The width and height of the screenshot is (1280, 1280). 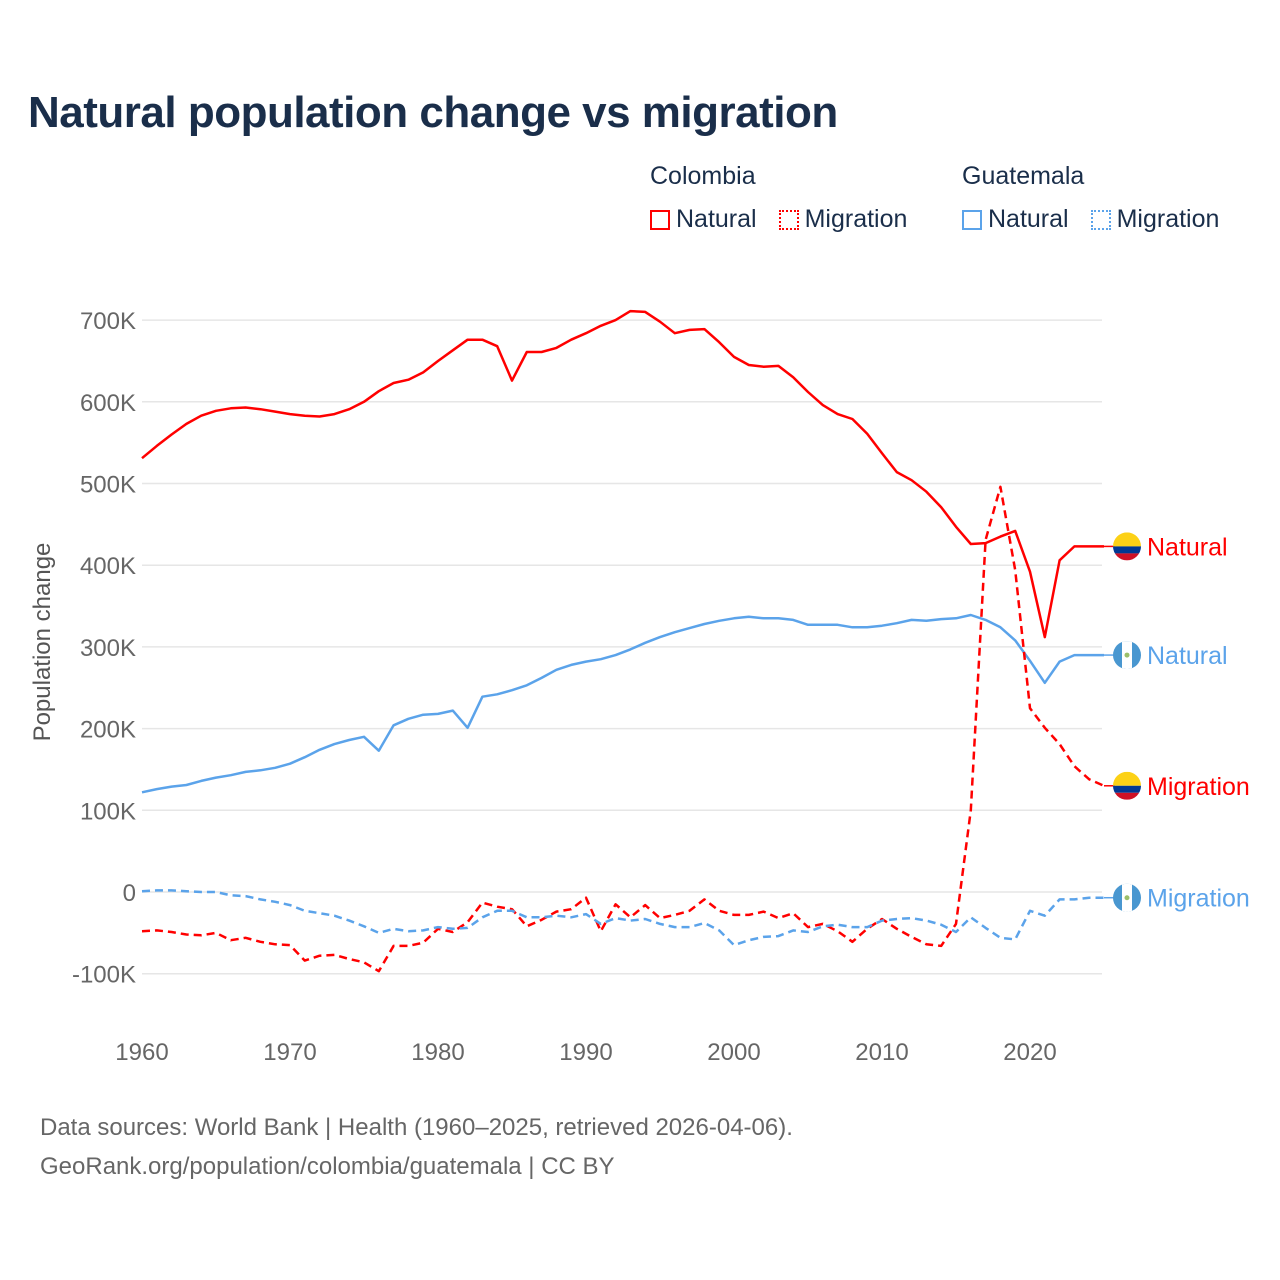 I want to click on y-tick-label: 100K, so click(x=108, y=811).